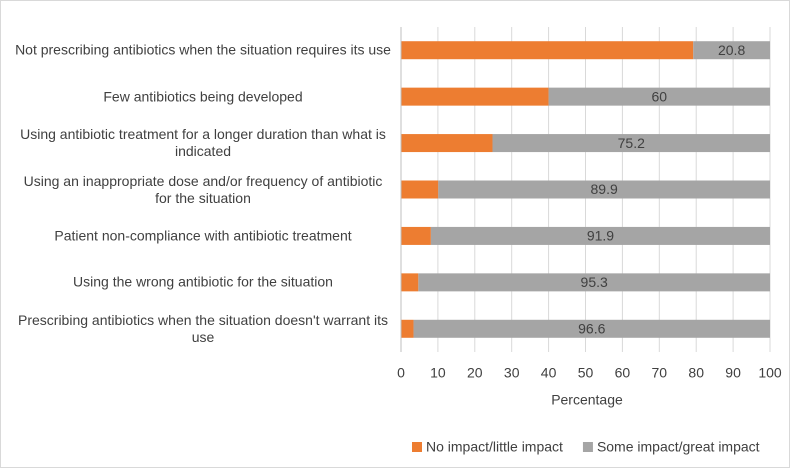 This screenshot has width=791, height=469. Describe the element at coordinates (203, 96) in the screenshot. I see `y-tick-label: Few antibiotics being developed` at that location.